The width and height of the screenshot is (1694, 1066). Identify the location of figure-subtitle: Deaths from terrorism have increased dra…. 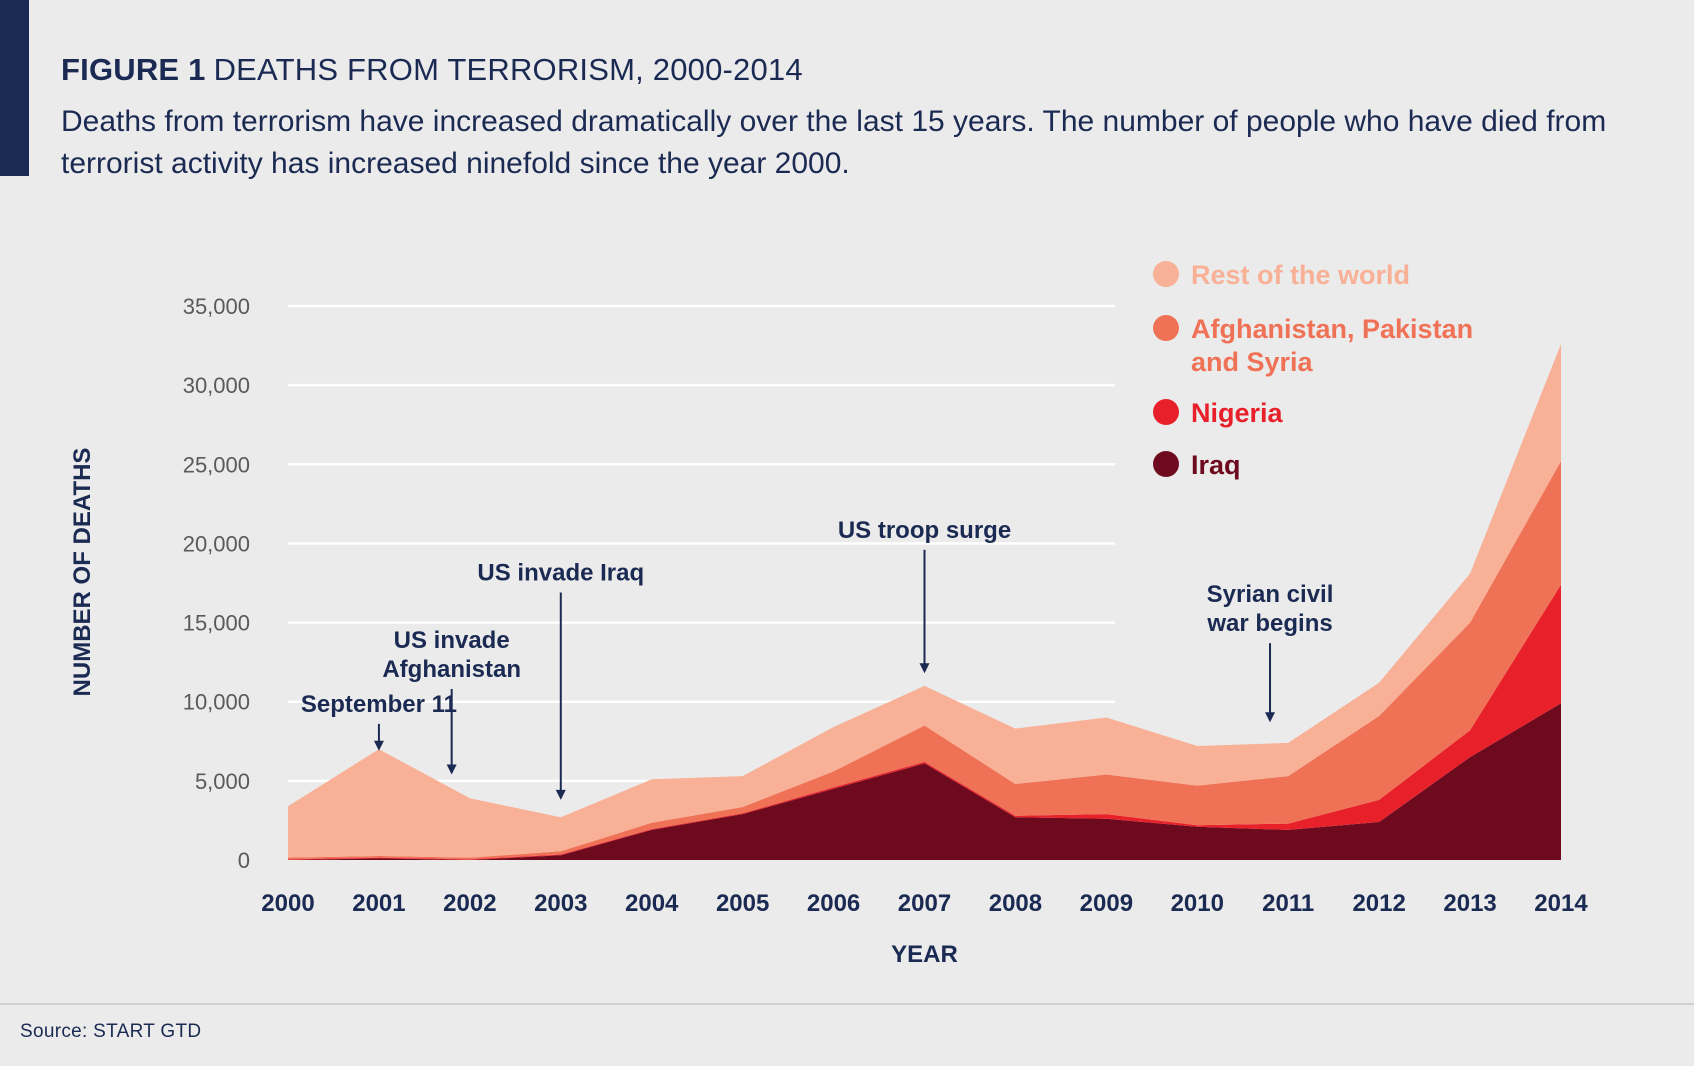
(834, 142).